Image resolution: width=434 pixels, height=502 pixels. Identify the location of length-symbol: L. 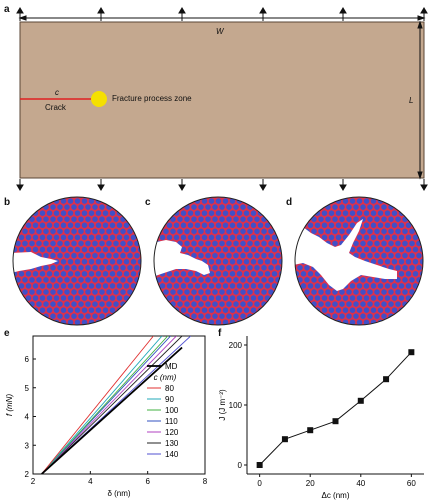
(411, 100).